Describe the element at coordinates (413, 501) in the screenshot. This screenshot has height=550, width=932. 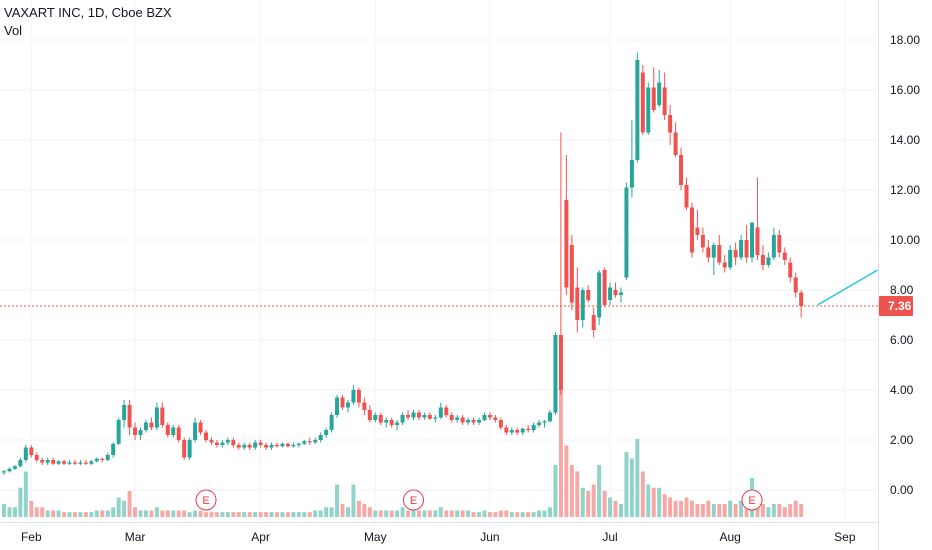
I see `earnings-marker-label: E` at that location.